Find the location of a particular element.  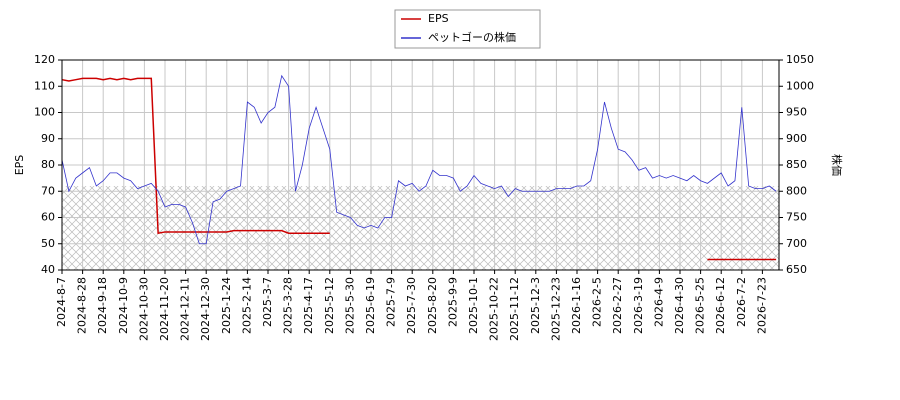

y-tick-label: 50 is located at coordinates (48, 243).